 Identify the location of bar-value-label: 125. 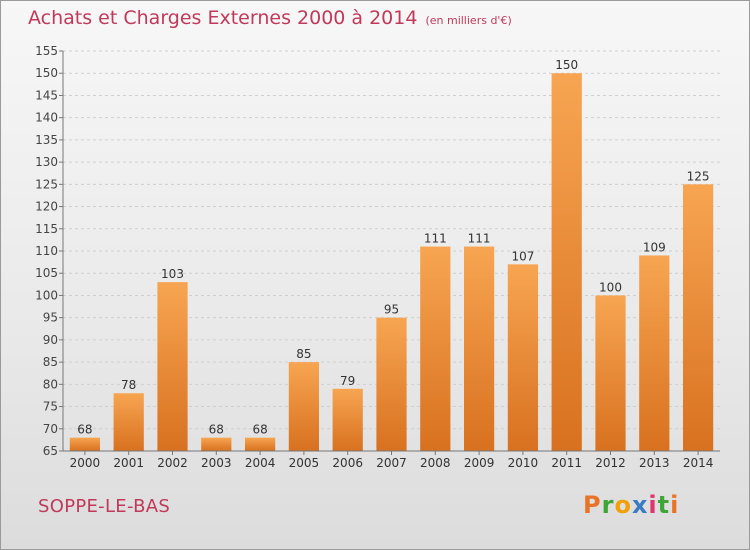
(698, 176).